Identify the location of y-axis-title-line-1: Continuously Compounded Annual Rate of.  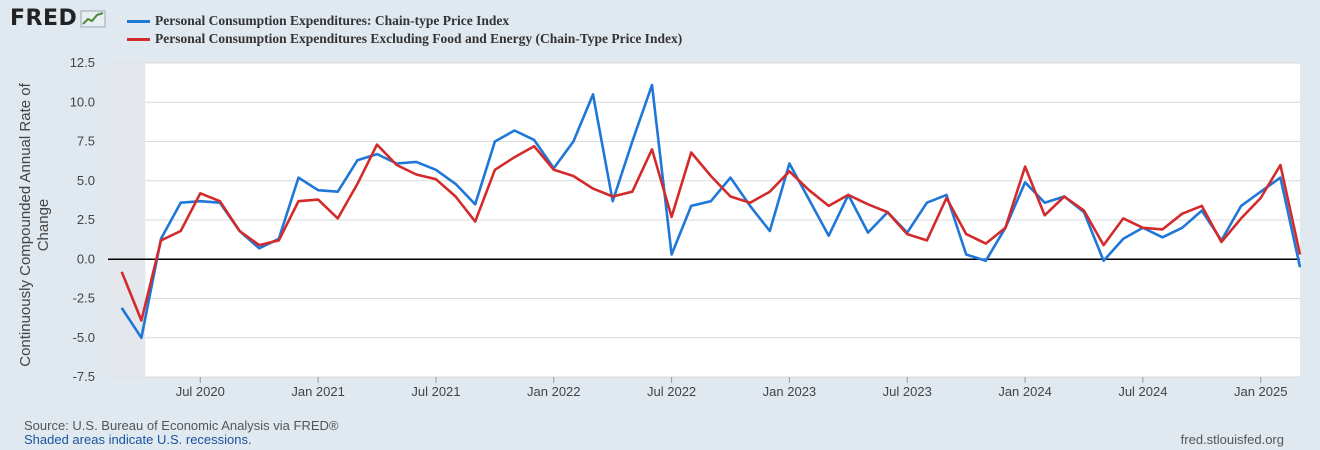
(25, 224).